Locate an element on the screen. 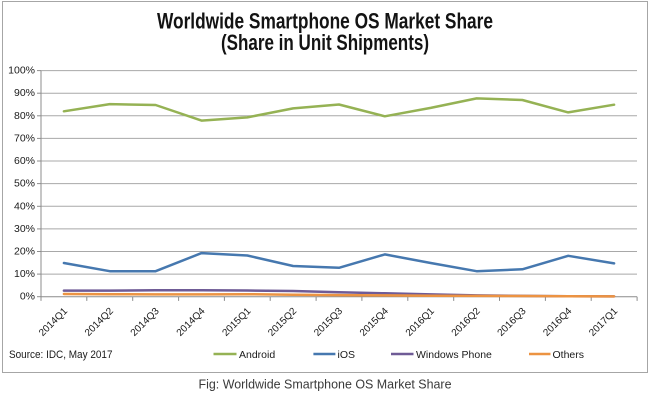  svg-text: 40% is located at coordinates (24, 206).